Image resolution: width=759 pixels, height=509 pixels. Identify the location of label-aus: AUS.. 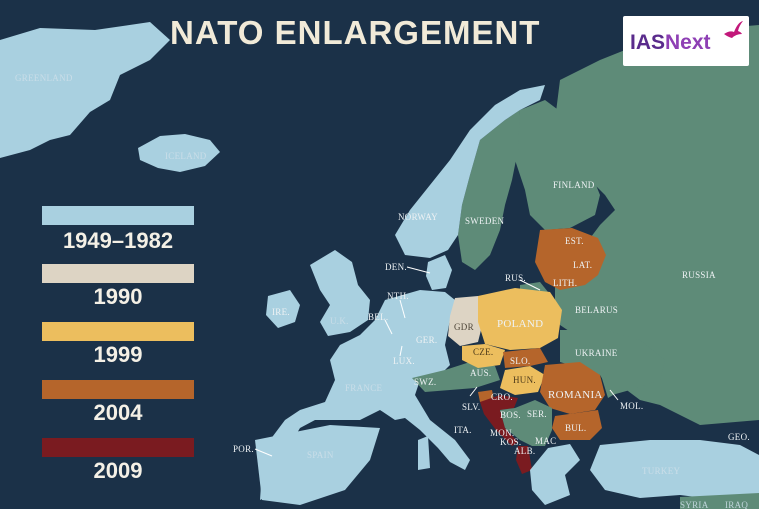
(481, 373).